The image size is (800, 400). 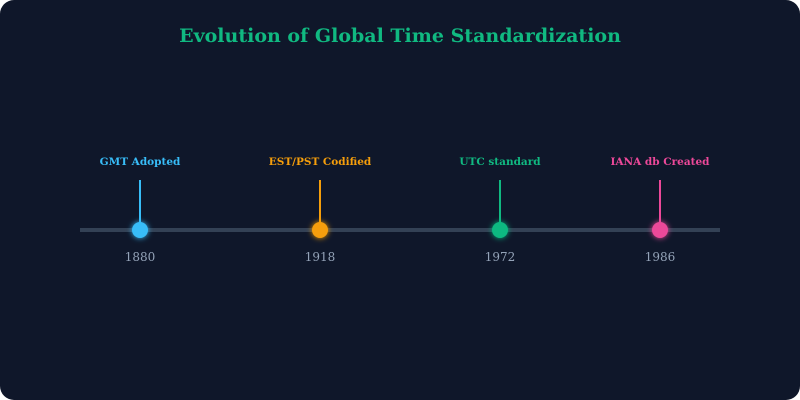 What do you see at coordinates (320, 257) in the screenshot?
I see `event-year: 1918` at bounding box center [320, 257].